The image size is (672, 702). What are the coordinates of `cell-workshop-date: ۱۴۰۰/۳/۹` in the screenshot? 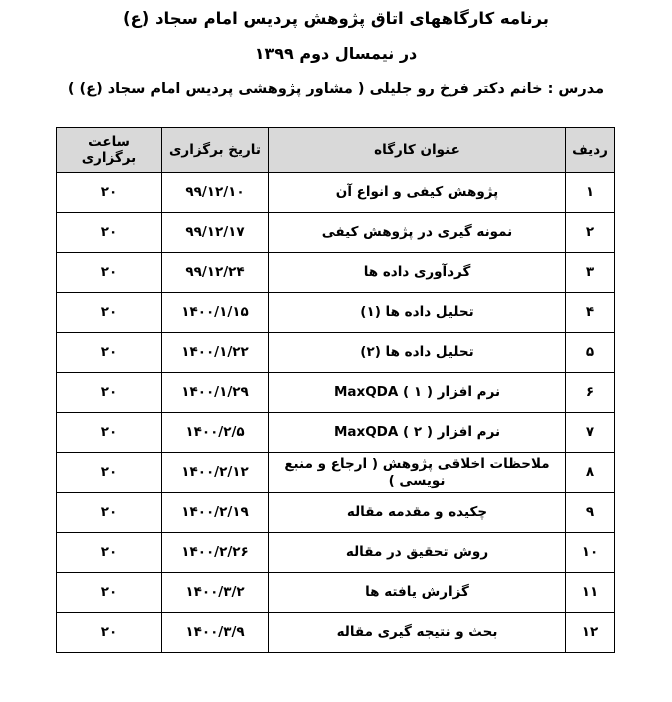 It's located at (215, 632).